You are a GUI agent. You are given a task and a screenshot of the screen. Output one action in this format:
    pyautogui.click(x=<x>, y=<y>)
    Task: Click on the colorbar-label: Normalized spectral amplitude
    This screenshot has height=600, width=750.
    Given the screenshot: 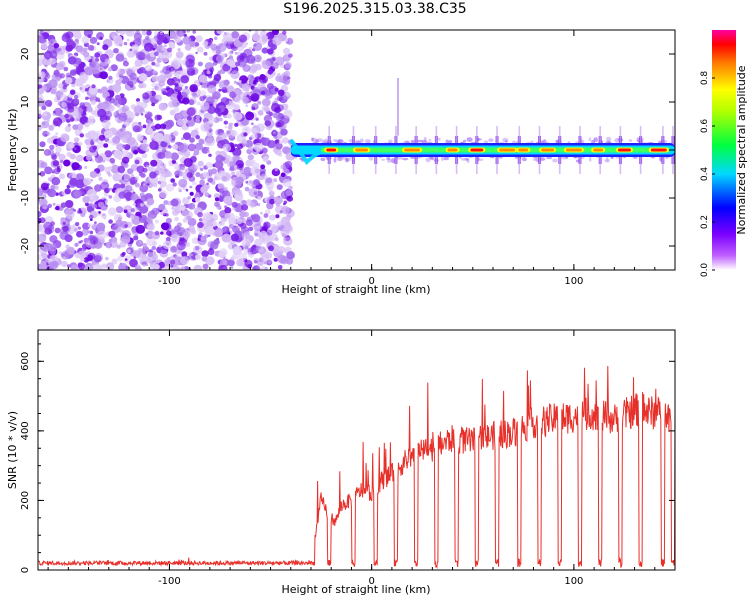 What is the action you would take?
    pyautogui.click(x=741, y=149)
    